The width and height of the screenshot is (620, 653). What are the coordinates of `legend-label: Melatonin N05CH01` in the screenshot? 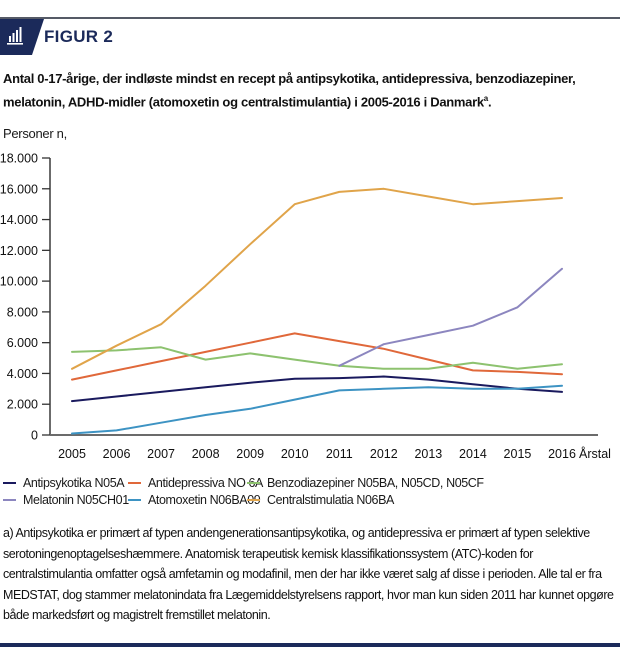 It's located at (76, 500).